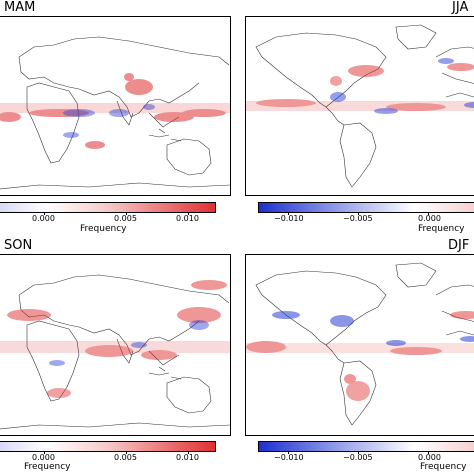 The width and height of the screenshot is (474, 474). Describe the element at coordinates (441, 229) in the screenshot. I see `cbar-label-jja: Frequency` at that location.